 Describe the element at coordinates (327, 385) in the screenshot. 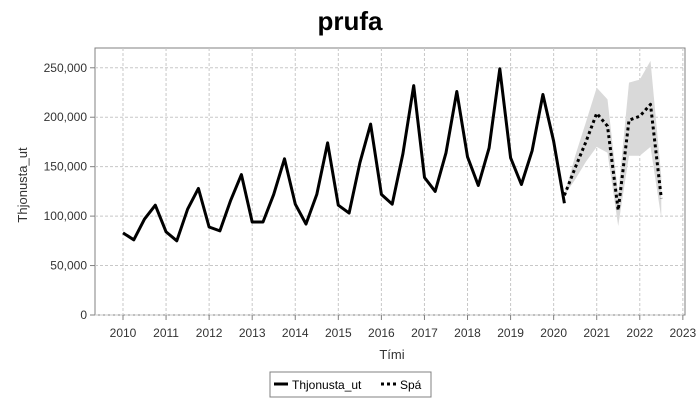

I see `legend-label-thjonusta-ut: Thjonusta_ut` at that location.